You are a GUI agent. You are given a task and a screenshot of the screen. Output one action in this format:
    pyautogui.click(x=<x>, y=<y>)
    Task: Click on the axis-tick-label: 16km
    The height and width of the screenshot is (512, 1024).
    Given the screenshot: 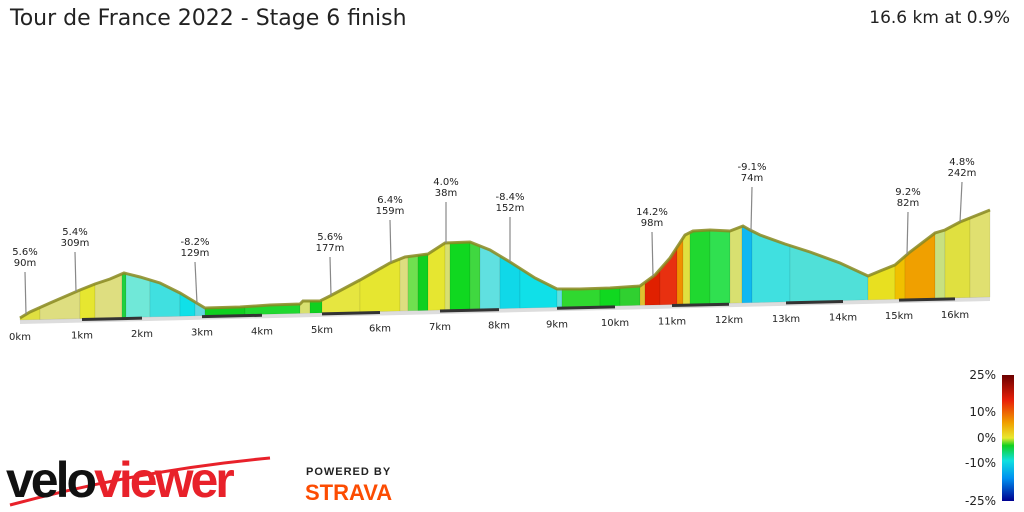 What is the action you would take?
    pyautogui.click(x=955, y=315)
    